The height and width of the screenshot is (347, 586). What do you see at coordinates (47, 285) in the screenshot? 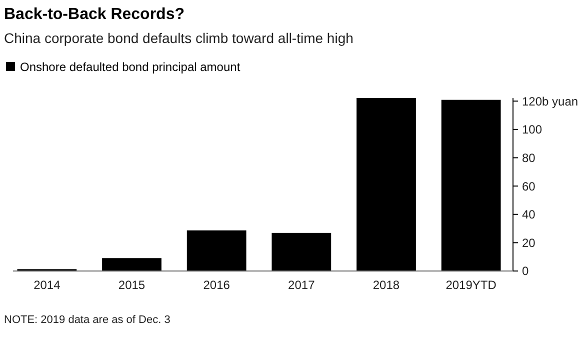
I see `x-tick-label: 2014` at bounding box center [47, 285].